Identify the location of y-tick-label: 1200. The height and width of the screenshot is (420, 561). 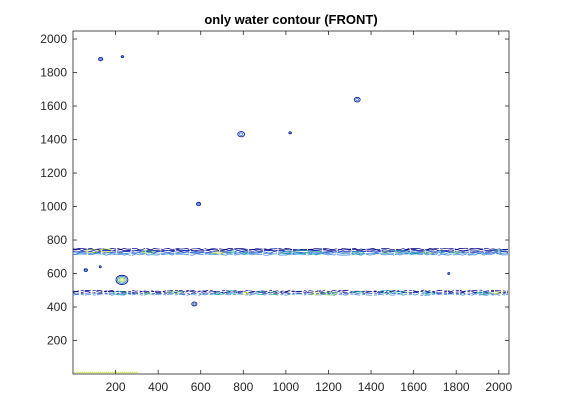
(53, 173).